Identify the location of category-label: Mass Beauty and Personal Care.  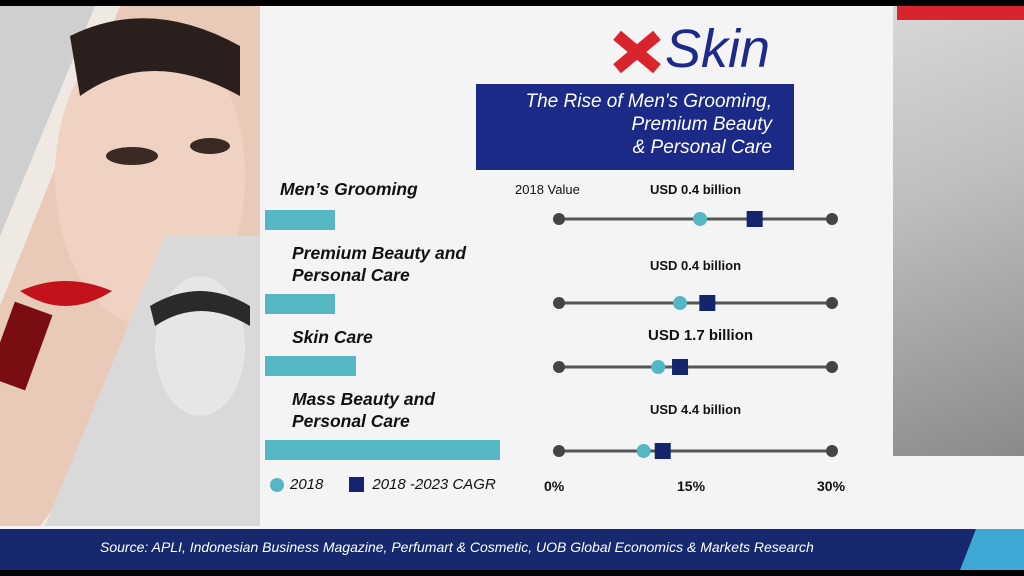
(363, 410).